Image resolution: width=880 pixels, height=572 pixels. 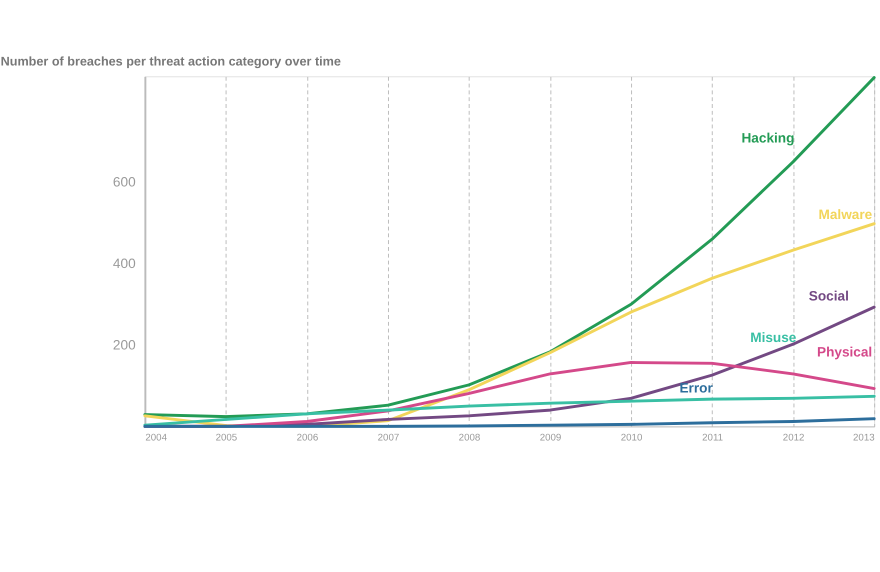 What do you see at coordinates (767, 138) in the screenshot?
I see `series-label: Hacking` at bounding box center [767, 138].